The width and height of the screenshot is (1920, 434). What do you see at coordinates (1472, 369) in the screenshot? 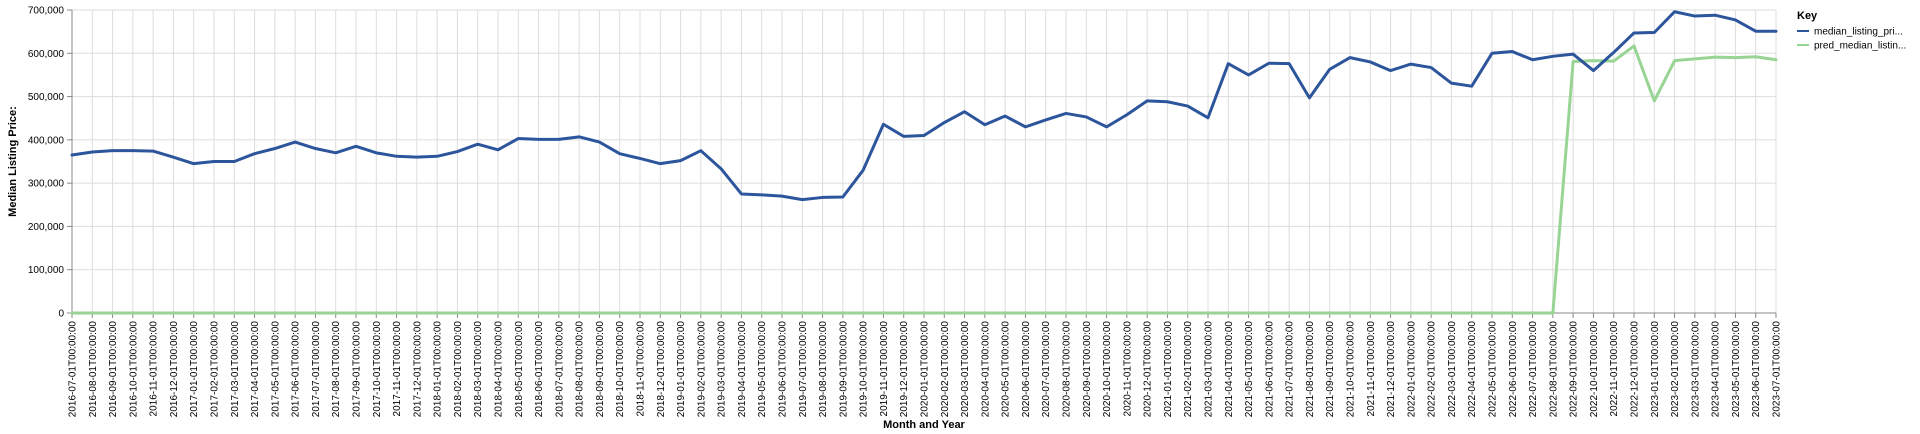
I see `x-tick-label: 2022-04-01T00:00:00` at bounding box center [1472, 369].